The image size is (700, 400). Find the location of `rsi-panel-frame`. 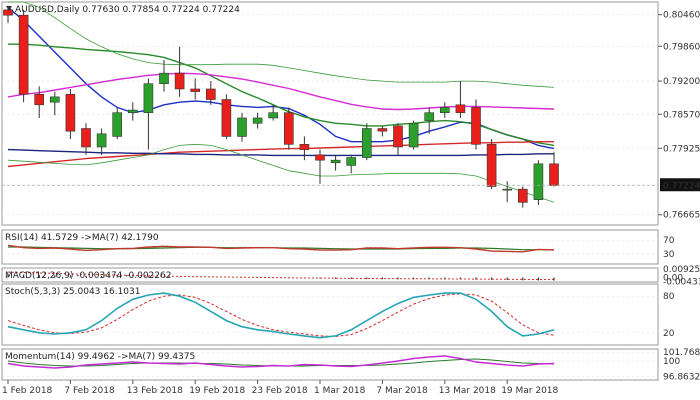

rsi-panel-frame is located at coordinates (330, 247).